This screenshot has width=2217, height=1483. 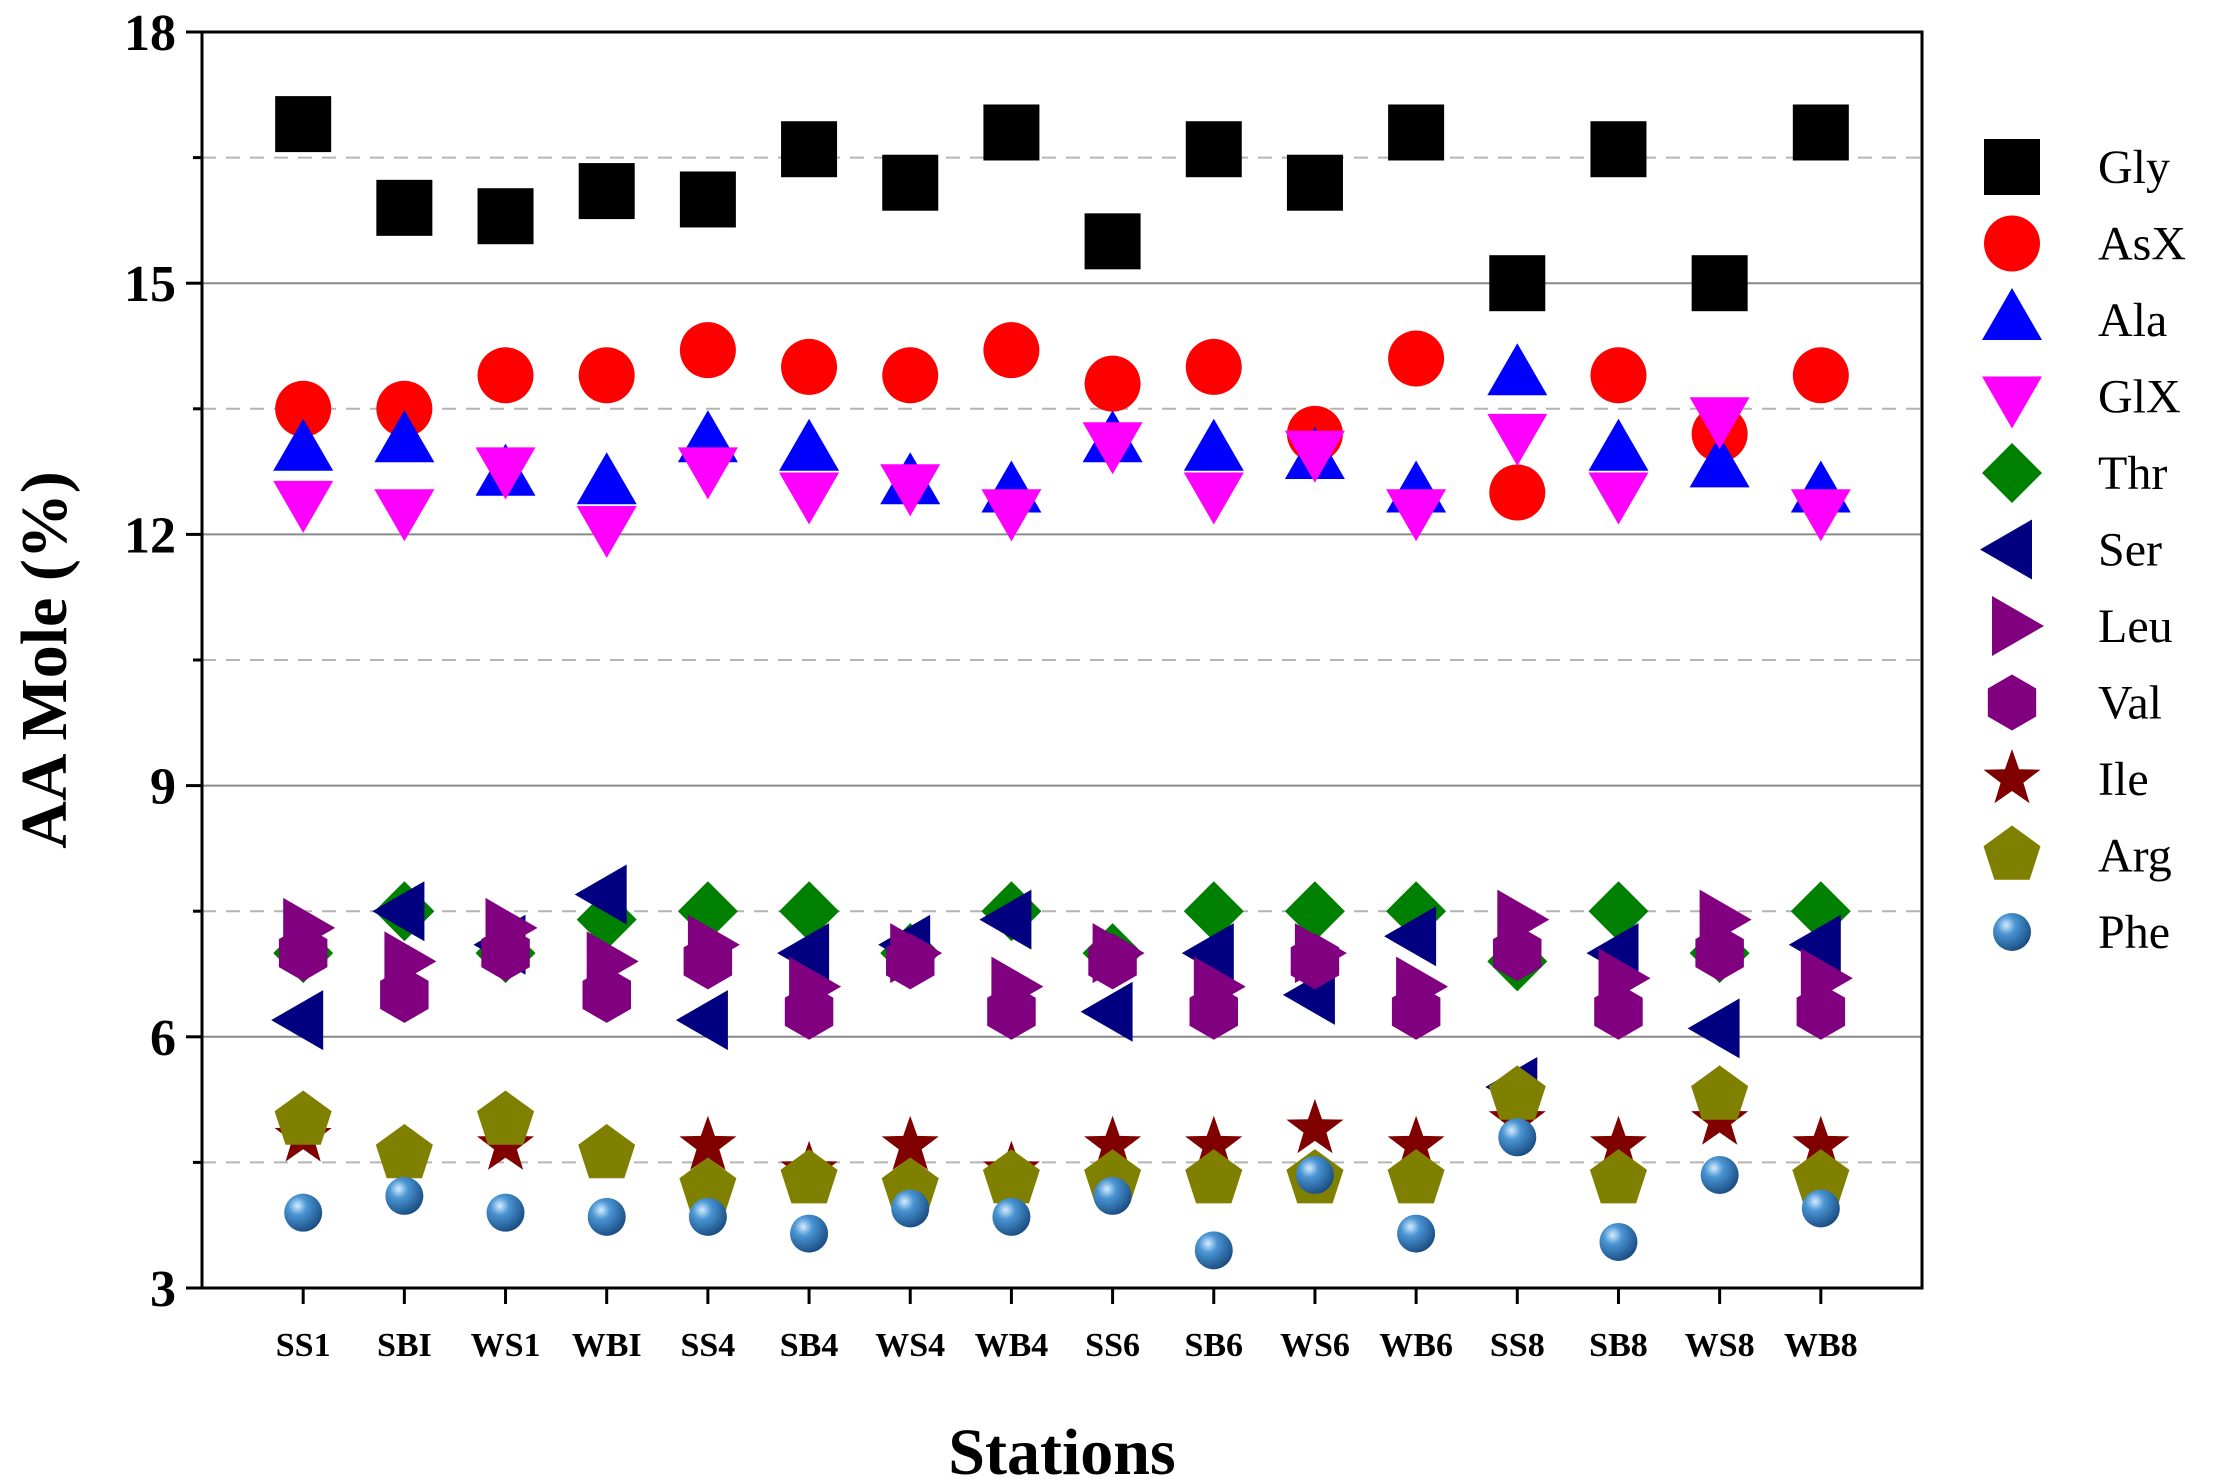 I want to click on point-ser-ss4, so click(x=701, y=1020).